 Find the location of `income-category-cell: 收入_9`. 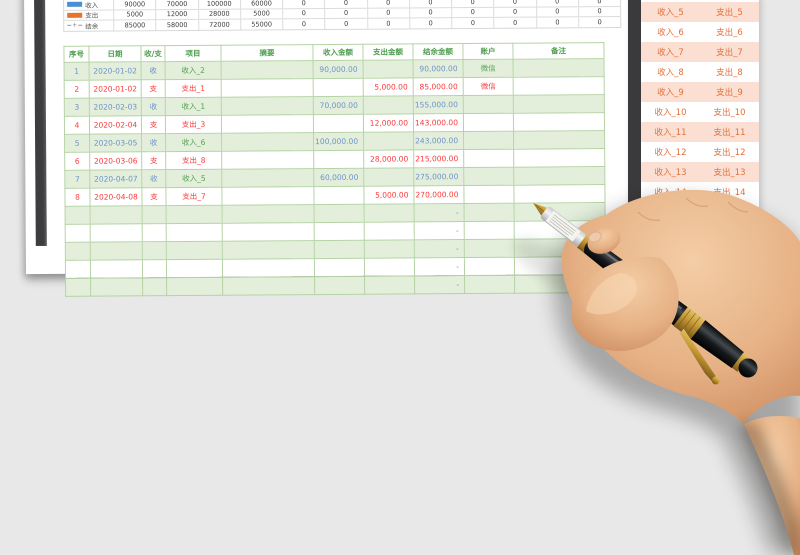

income-category-cell: 收入_9 is located at coordinates (670, 93).